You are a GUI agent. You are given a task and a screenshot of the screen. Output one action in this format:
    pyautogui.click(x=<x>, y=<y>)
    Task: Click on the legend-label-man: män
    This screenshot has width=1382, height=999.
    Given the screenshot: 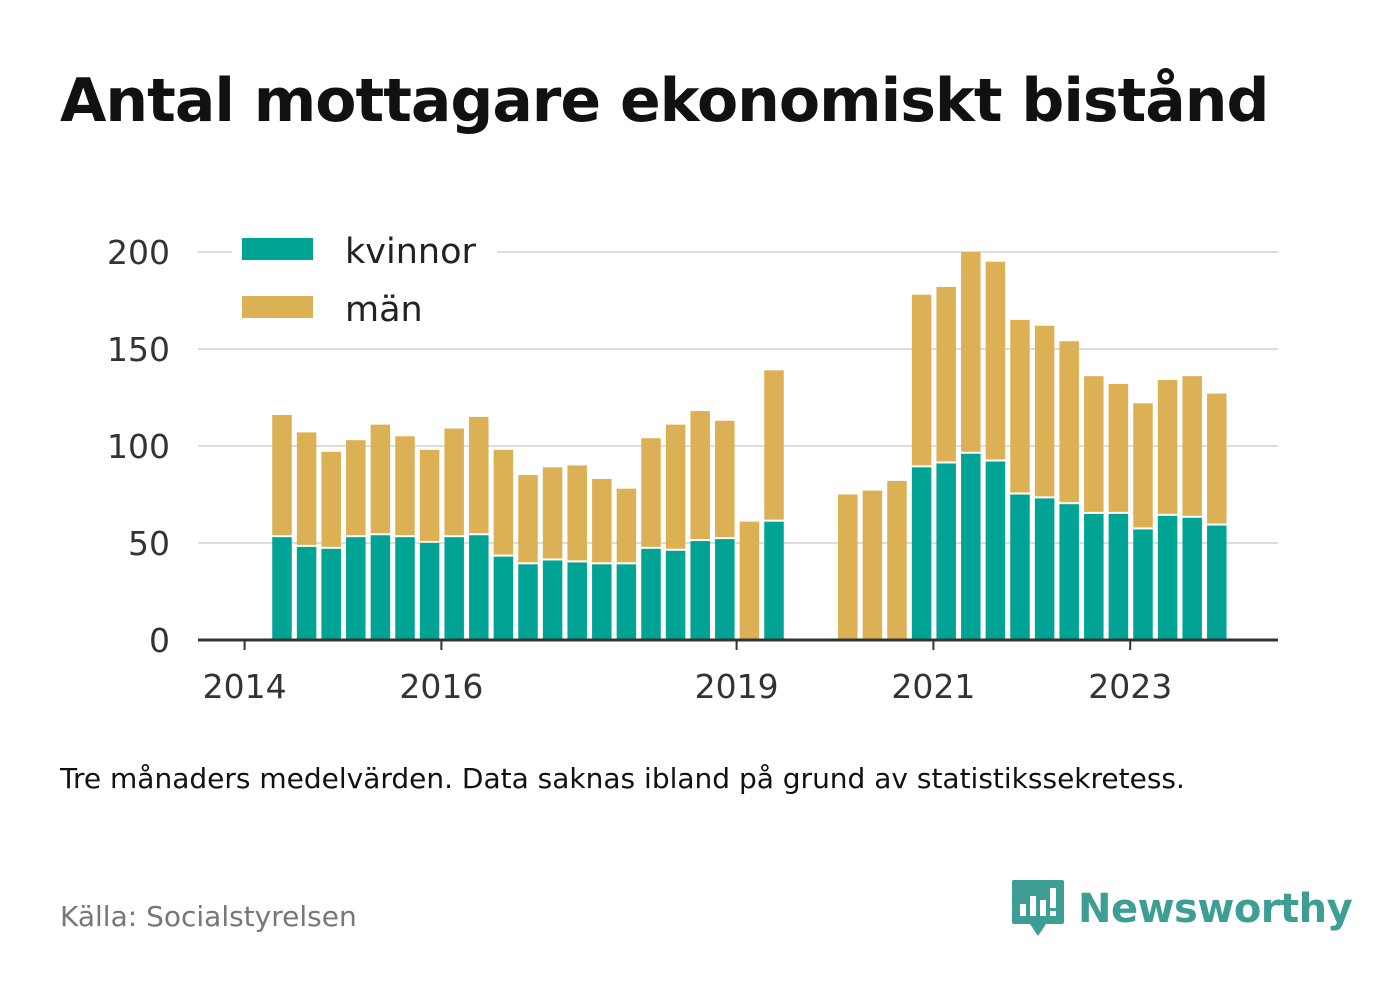 What is the action you would take?
    pyautogui.click(x=384, y=310)
    